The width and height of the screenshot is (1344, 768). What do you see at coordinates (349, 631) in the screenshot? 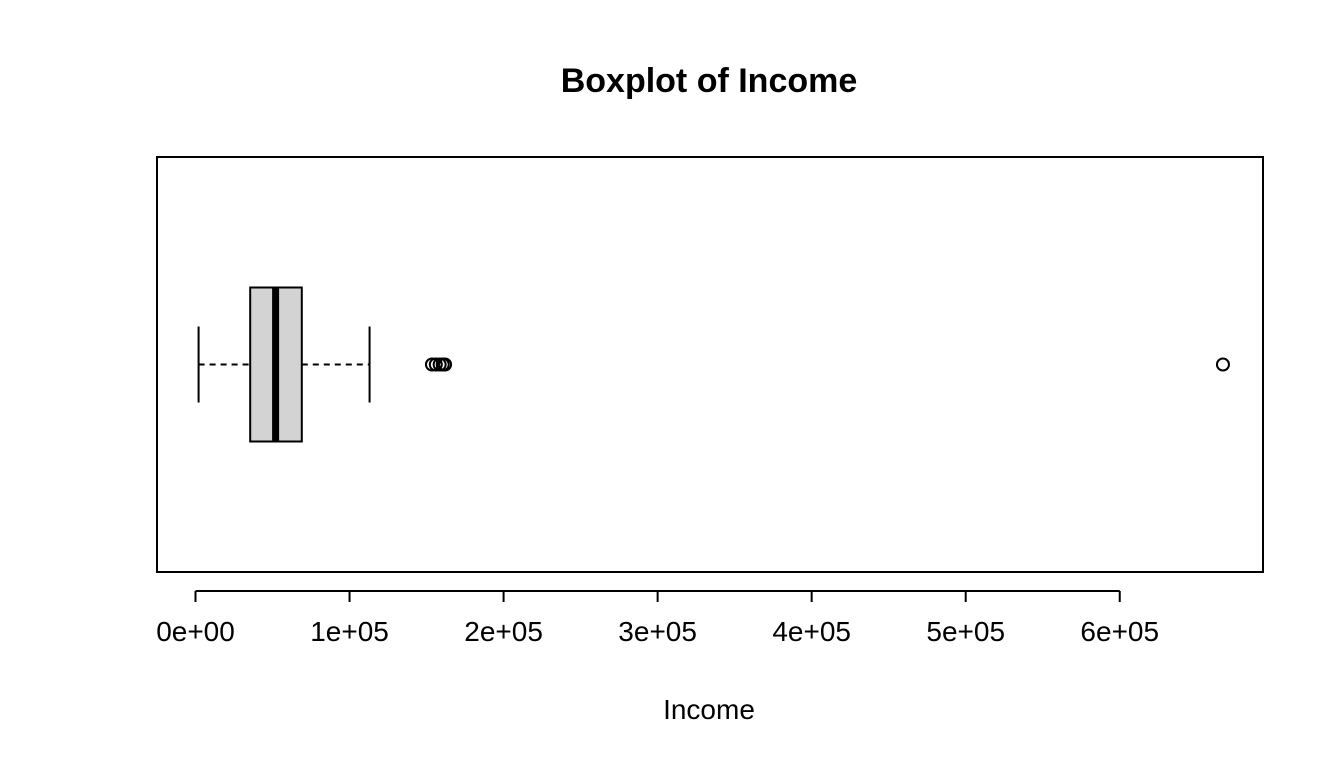
I see `x-tick-label: 1e+05` at bounding box center [349, 631].